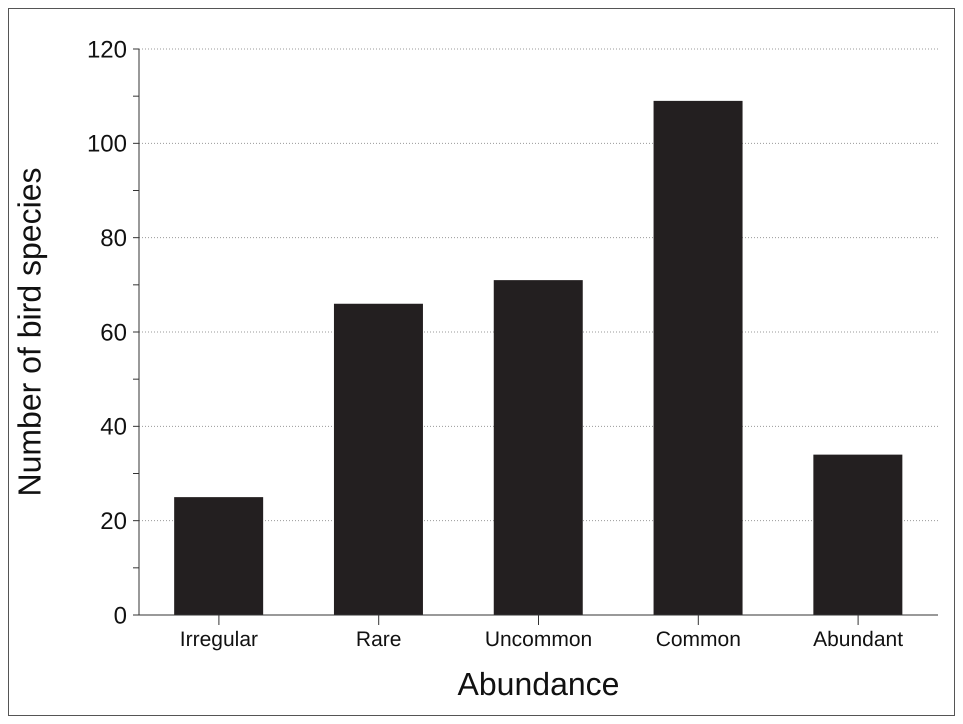 The image size is (963, 724). What do you see at coordinates (113, 427) in the screenshot?
I see `y-tick-label: 40` at bounding box center [113, 427].